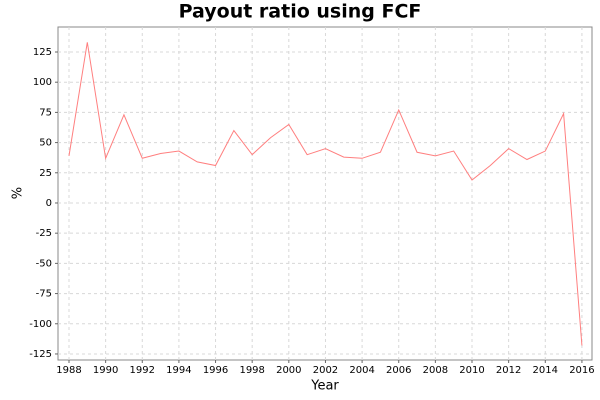 This screenshot has height=400, width=600. I want to click on y-tick-label: 75, so click(45, 112).